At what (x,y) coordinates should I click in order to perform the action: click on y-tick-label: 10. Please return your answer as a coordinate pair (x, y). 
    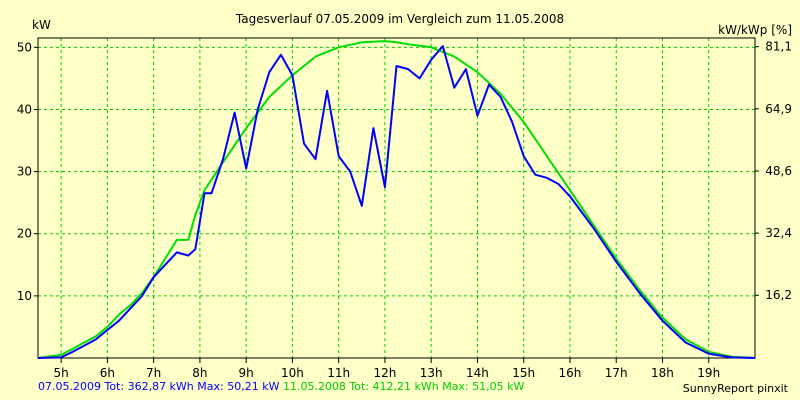
    Looking at the image, I should click on (24, 296).